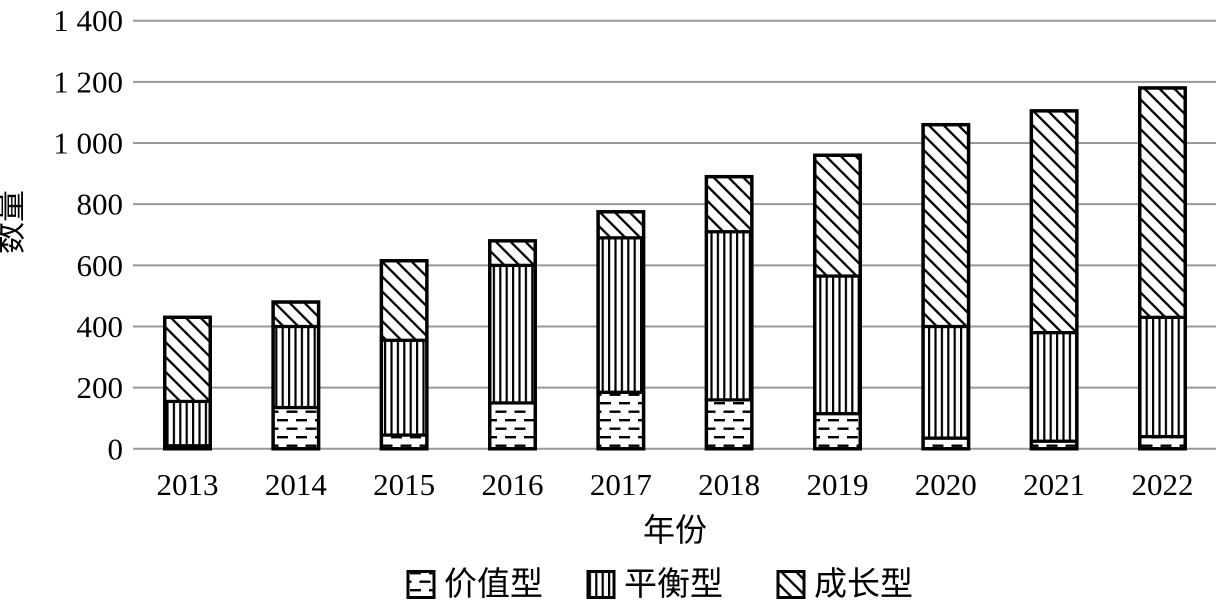 This screenshot has height=604, width=1217. Describe the element at coordinates (863, 584) in the screenshot. I see `legend-label: 成长型` at that location.